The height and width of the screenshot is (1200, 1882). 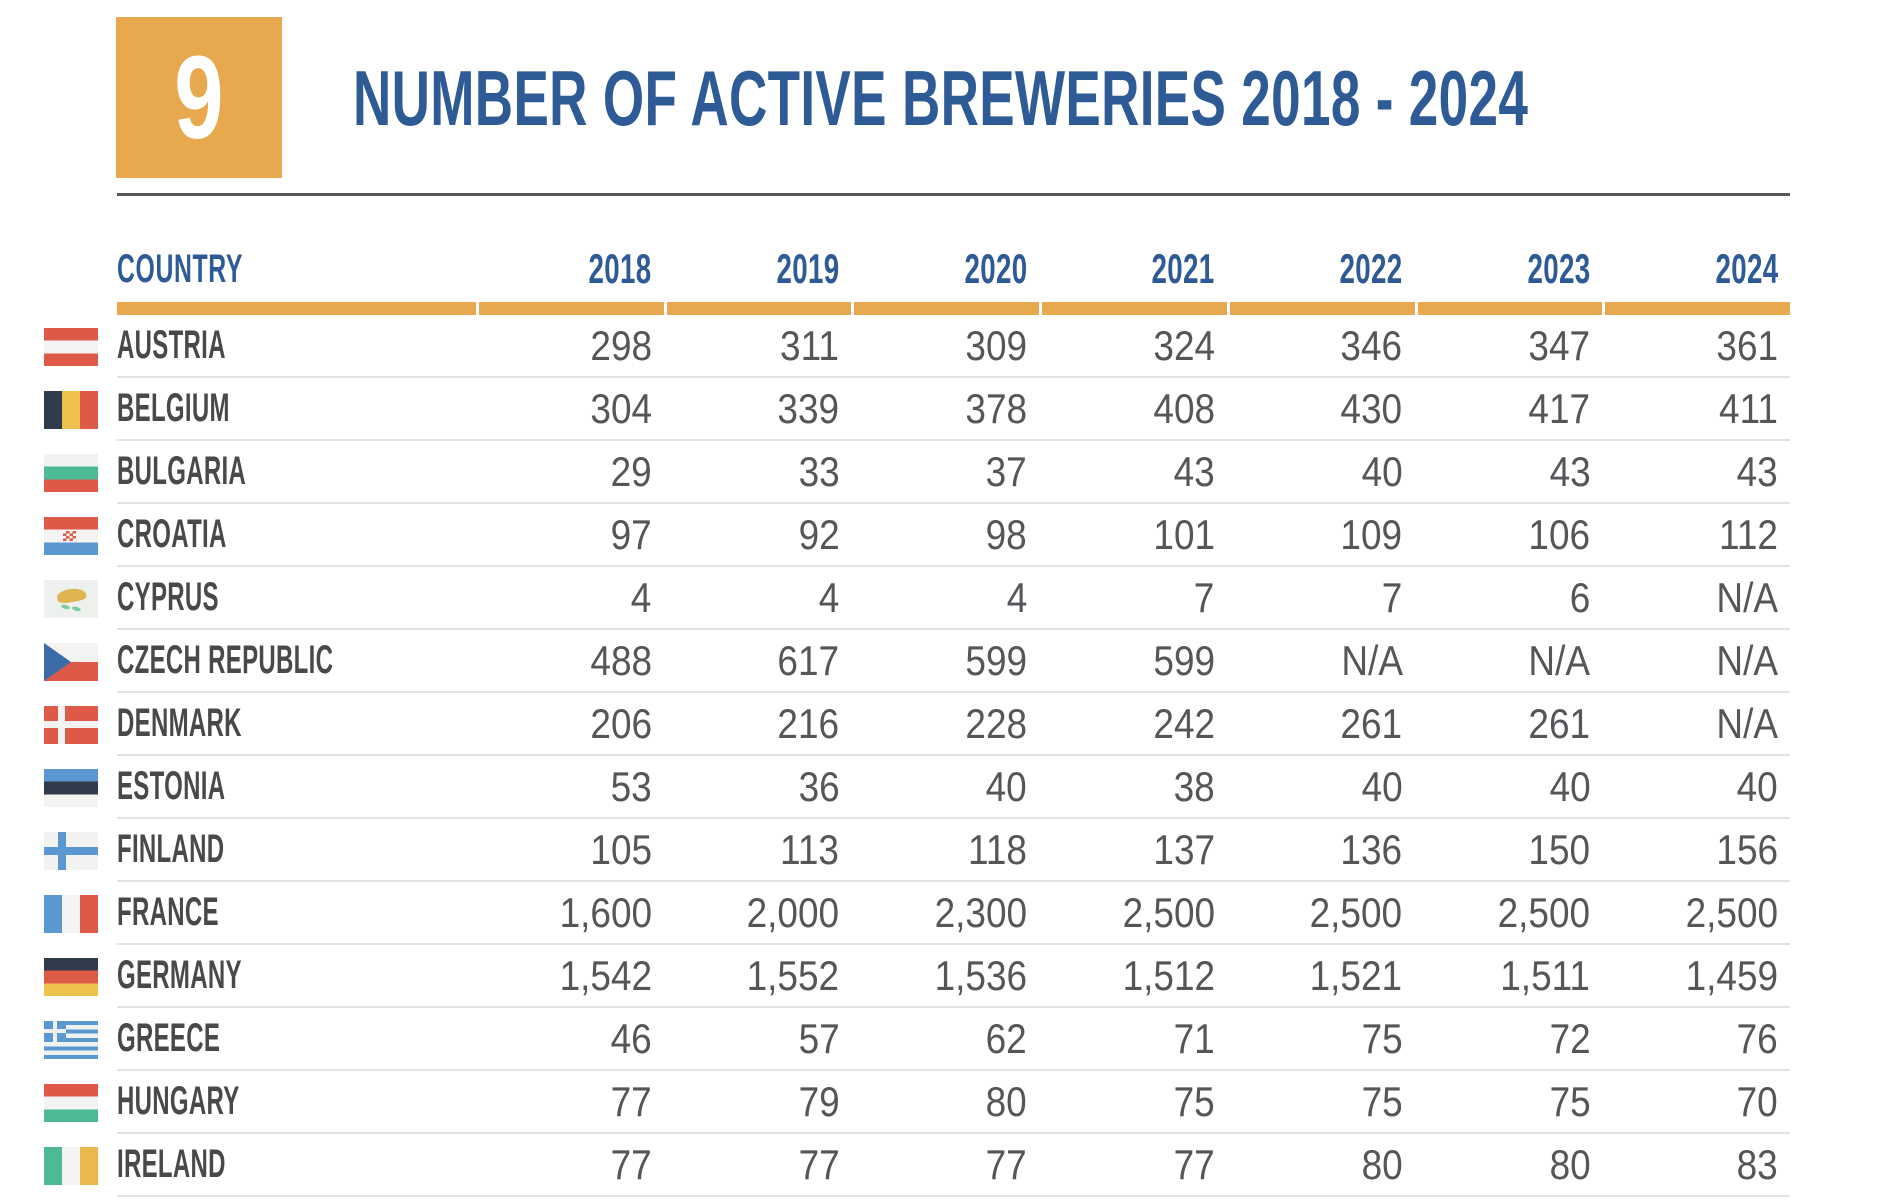 I want to click on bulgaria-flag-icon, so click(x=71, y=472).